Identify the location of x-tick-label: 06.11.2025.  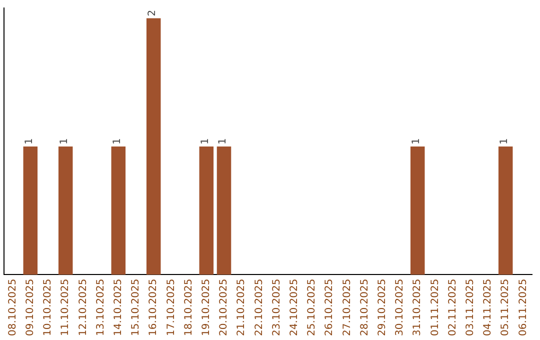
(523, 307).